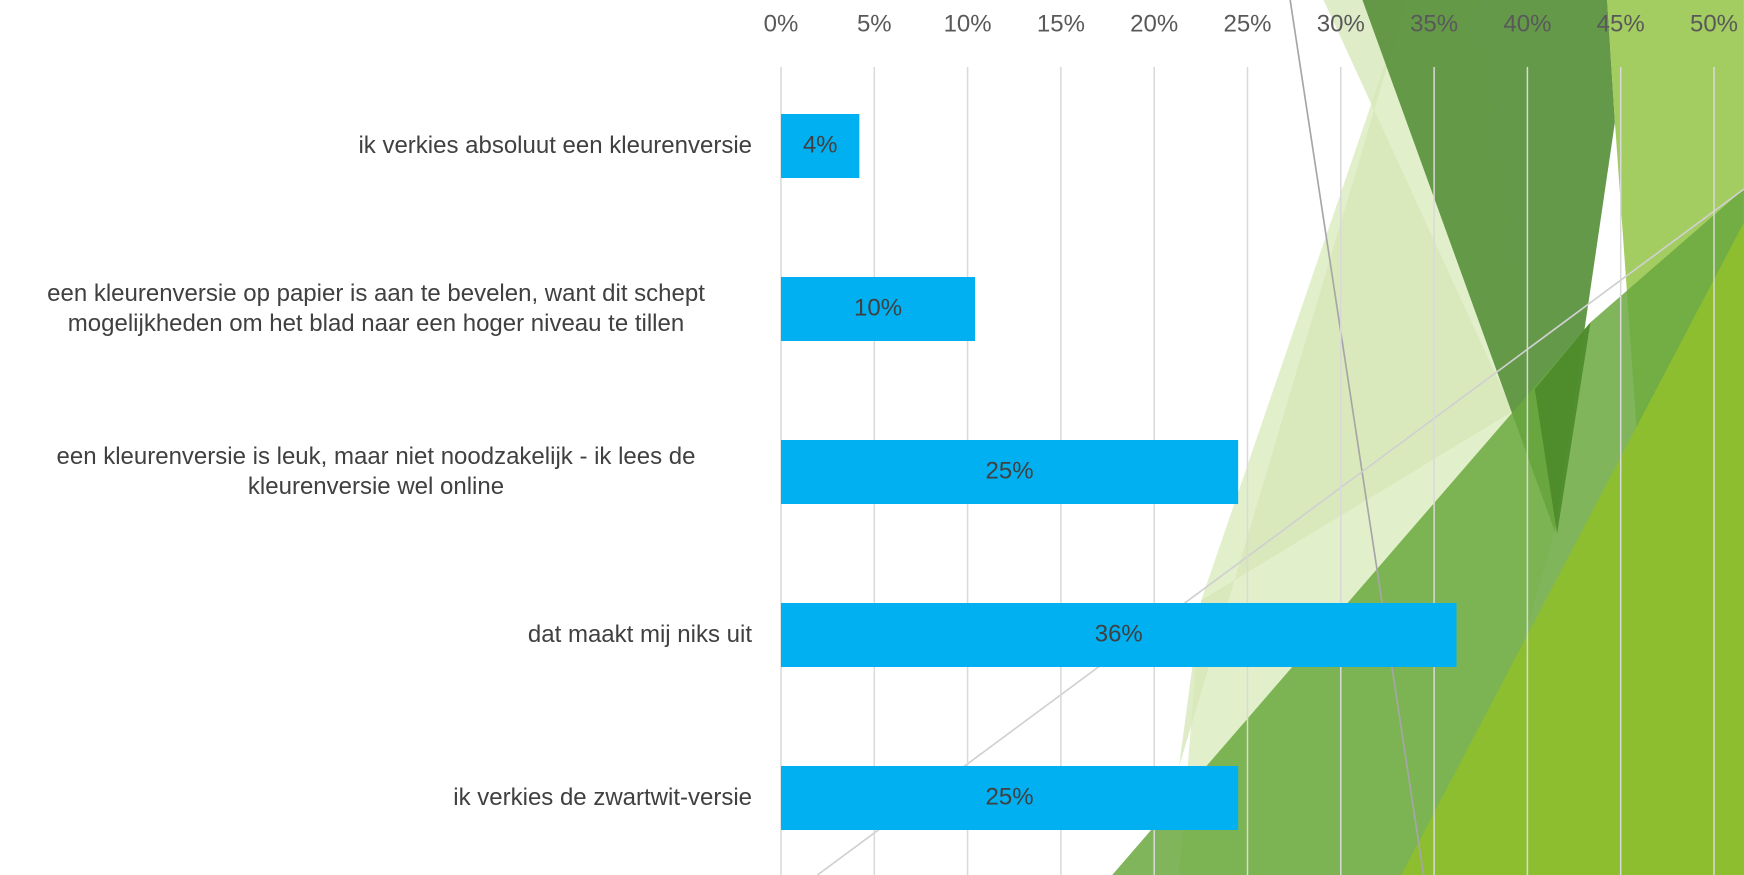 This screenshot has height=875, width=1744. What do you see at coordinates (874, 23) in the screenshot?
I see `x-tick-label: 5%` at bounding box center [874, 23].